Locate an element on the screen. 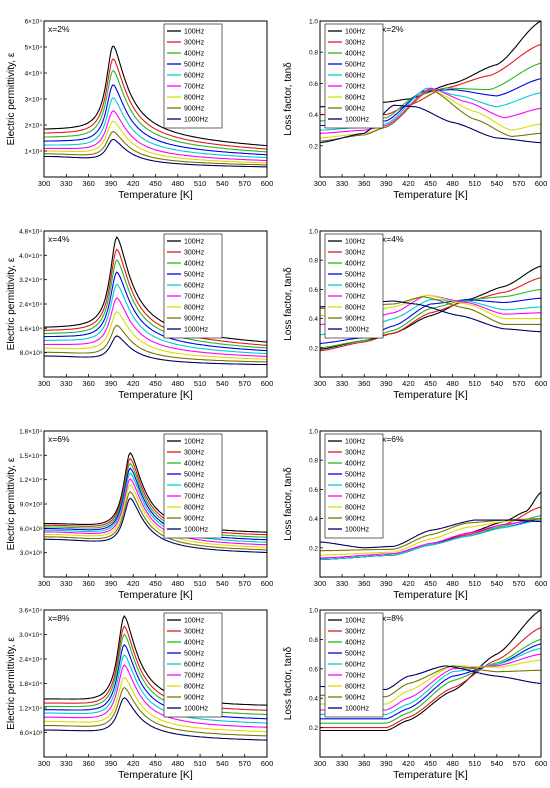 The width and height of the screenshot is (550, 788). x-tick-label: 600 is located at coordinates (267, 763).